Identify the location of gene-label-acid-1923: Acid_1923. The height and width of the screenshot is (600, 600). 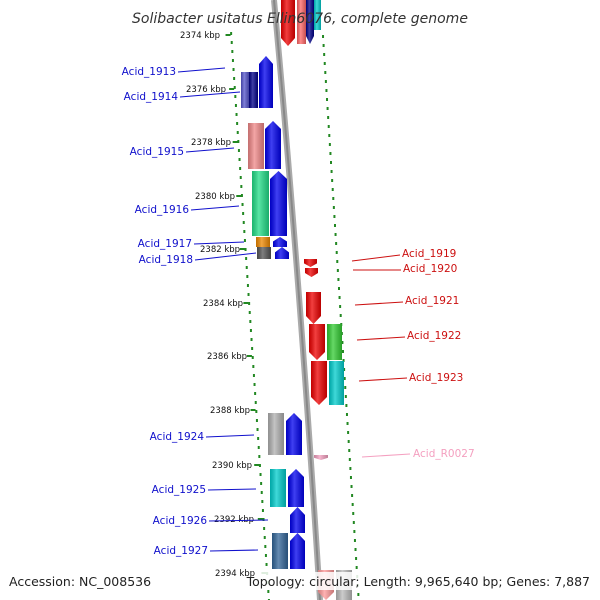
(436, 378).